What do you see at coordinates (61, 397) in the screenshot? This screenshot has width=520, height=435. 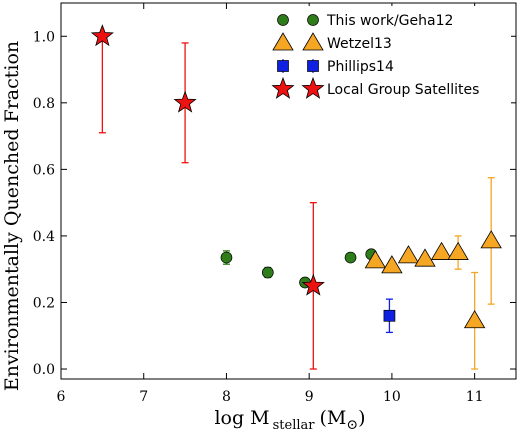 I see `x-tick-label: 6` at bounding box center [61, 397].